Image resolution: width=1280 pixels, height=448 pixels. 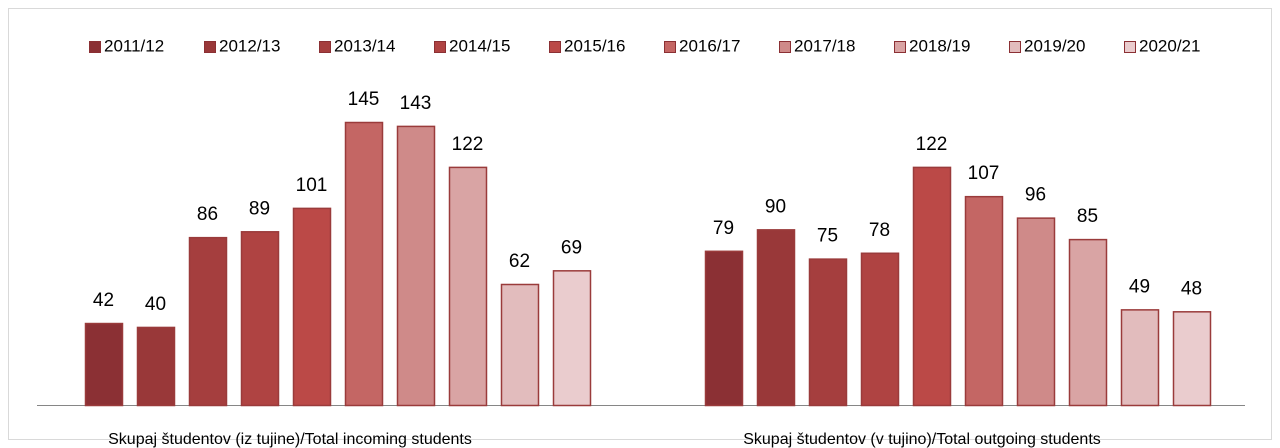 What do you see at coordinates (571, 247) in the screenshot?
I see `data-label: 69` at bounding box center [571, 247].